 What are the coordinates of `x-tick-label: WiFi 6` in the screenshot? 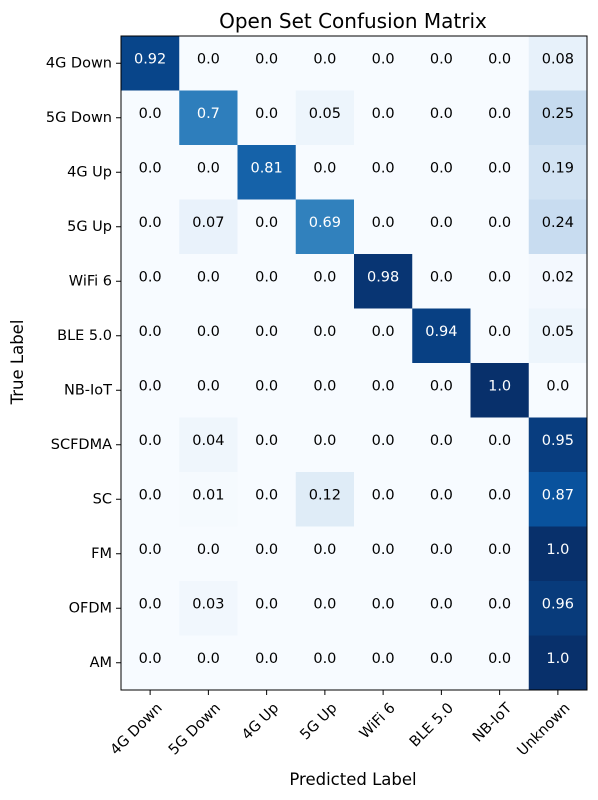 It's located at (378, 721).